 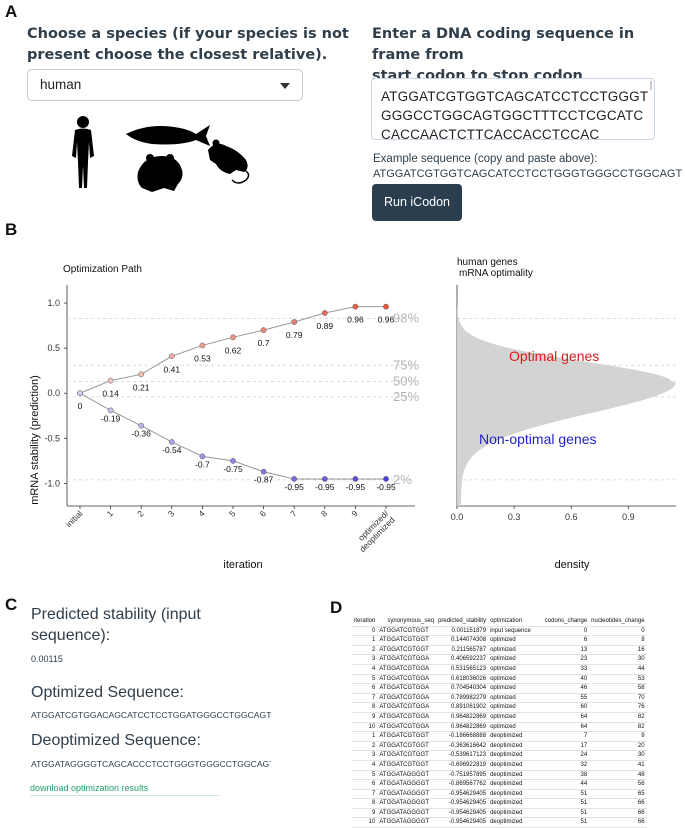 I want to click on run-icodon-button: Run iCodon, so click(x=417, y=202).